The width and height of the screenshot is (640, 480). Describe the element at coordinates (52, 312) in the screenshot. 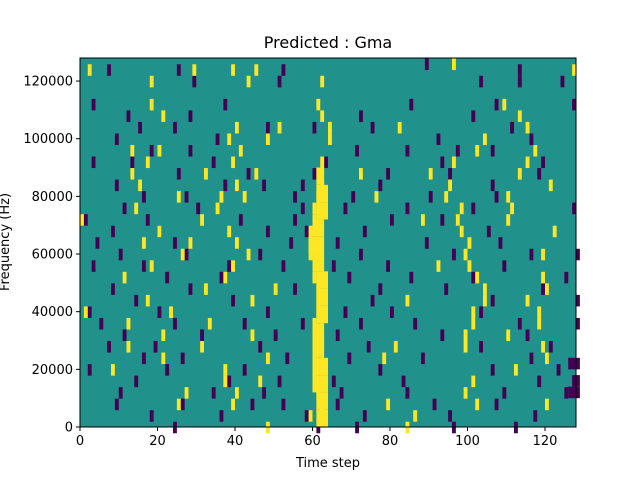

I see `y-tick-label: 40000` at that location.